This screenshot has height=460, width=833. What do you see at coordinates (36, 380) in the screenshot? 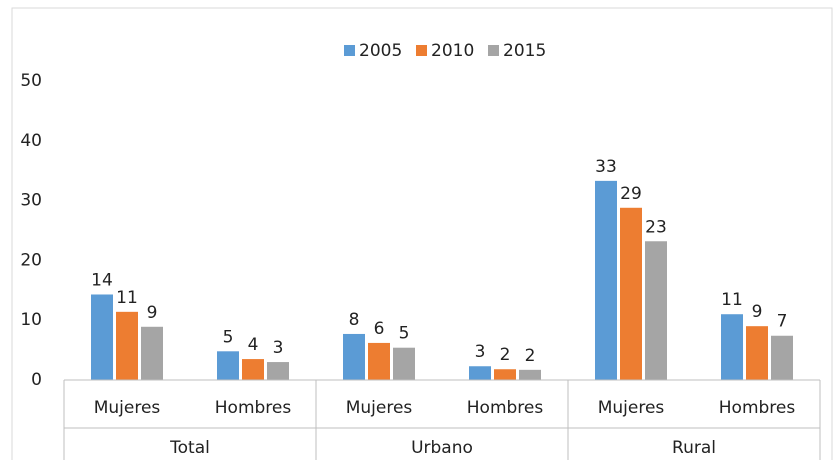
I see `y-tick-label: 0` at bounding box center [36, 380].